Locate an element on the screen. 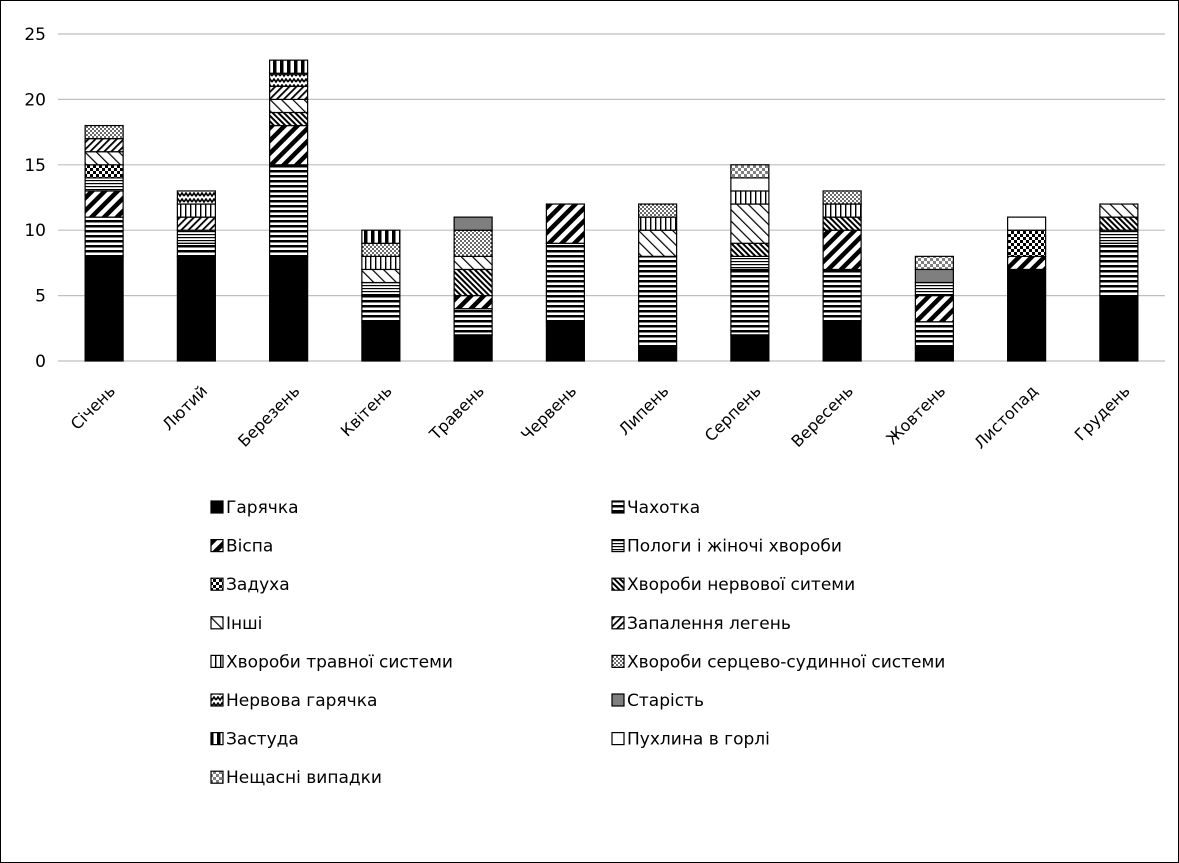 The width and height of the screenshot is (1179, 863). legend-item: Віспа is located at coordinates (241, 547).